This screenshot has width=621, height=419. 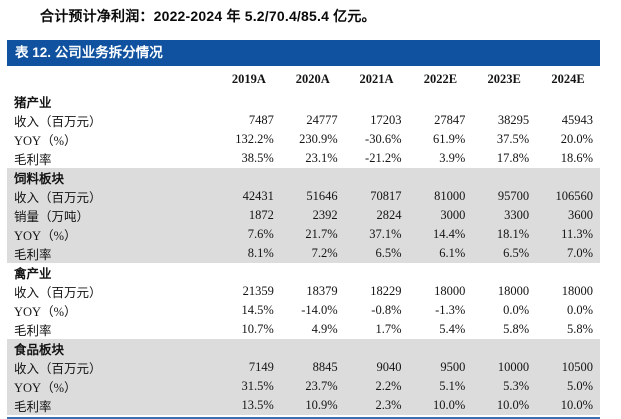 I want to click on cell-value: -21.2%, so click(x=383, y=158).